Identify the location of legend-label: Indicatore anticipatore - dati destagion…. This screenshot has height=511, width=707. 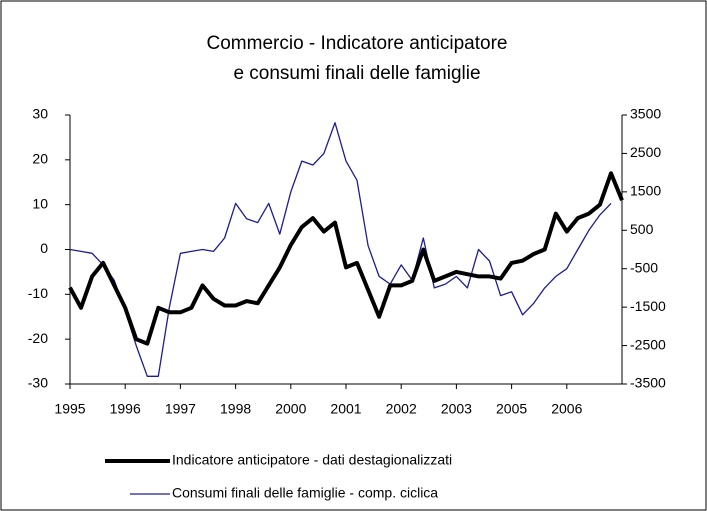
(312, 460).